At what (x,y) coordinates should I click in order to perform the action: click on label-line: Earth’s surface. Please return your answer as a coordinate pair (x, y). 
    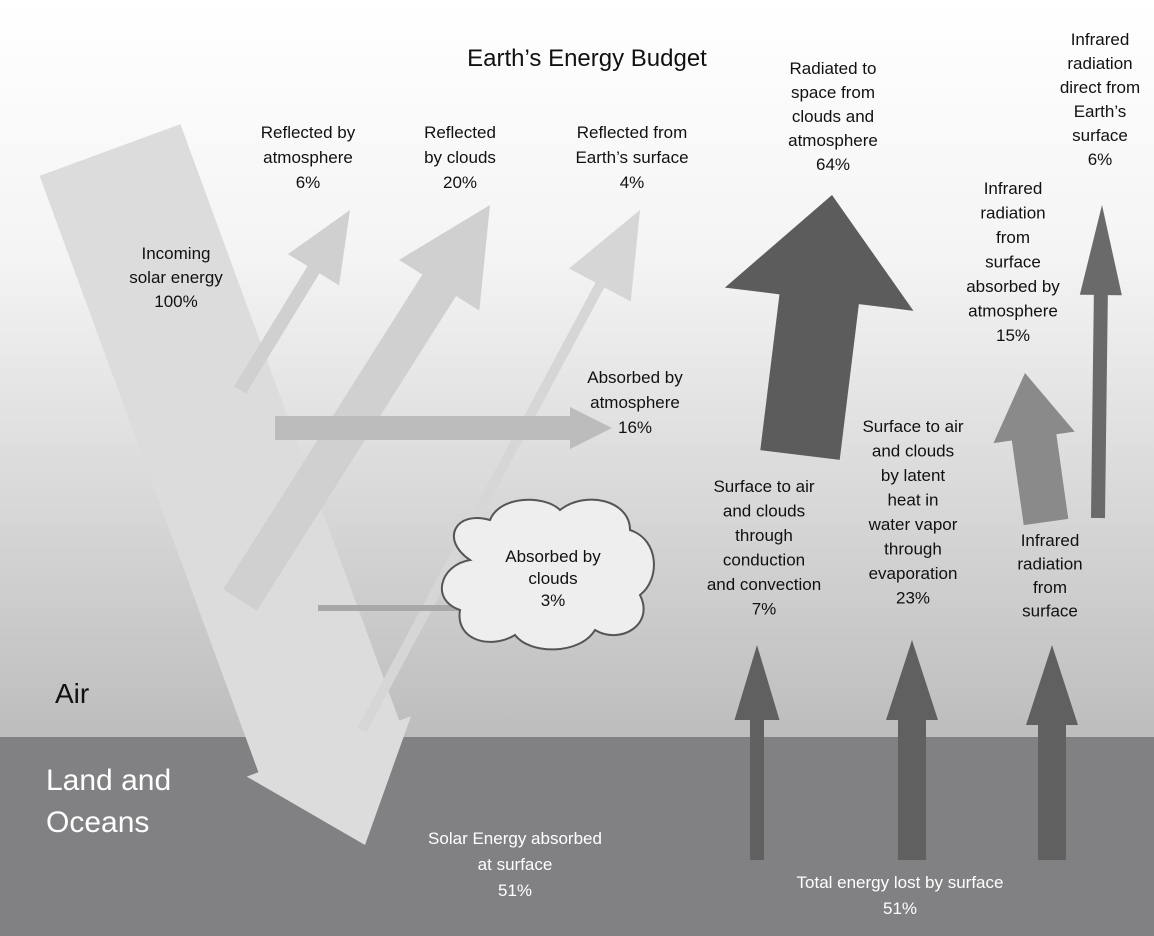
    Looking at the image, I should click on (631, 157).